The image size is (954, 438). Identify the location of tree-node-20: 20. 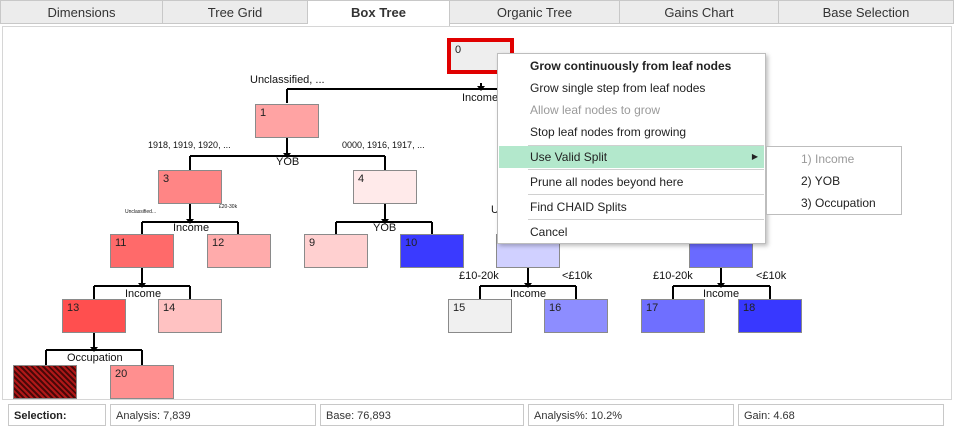
(142, 382).